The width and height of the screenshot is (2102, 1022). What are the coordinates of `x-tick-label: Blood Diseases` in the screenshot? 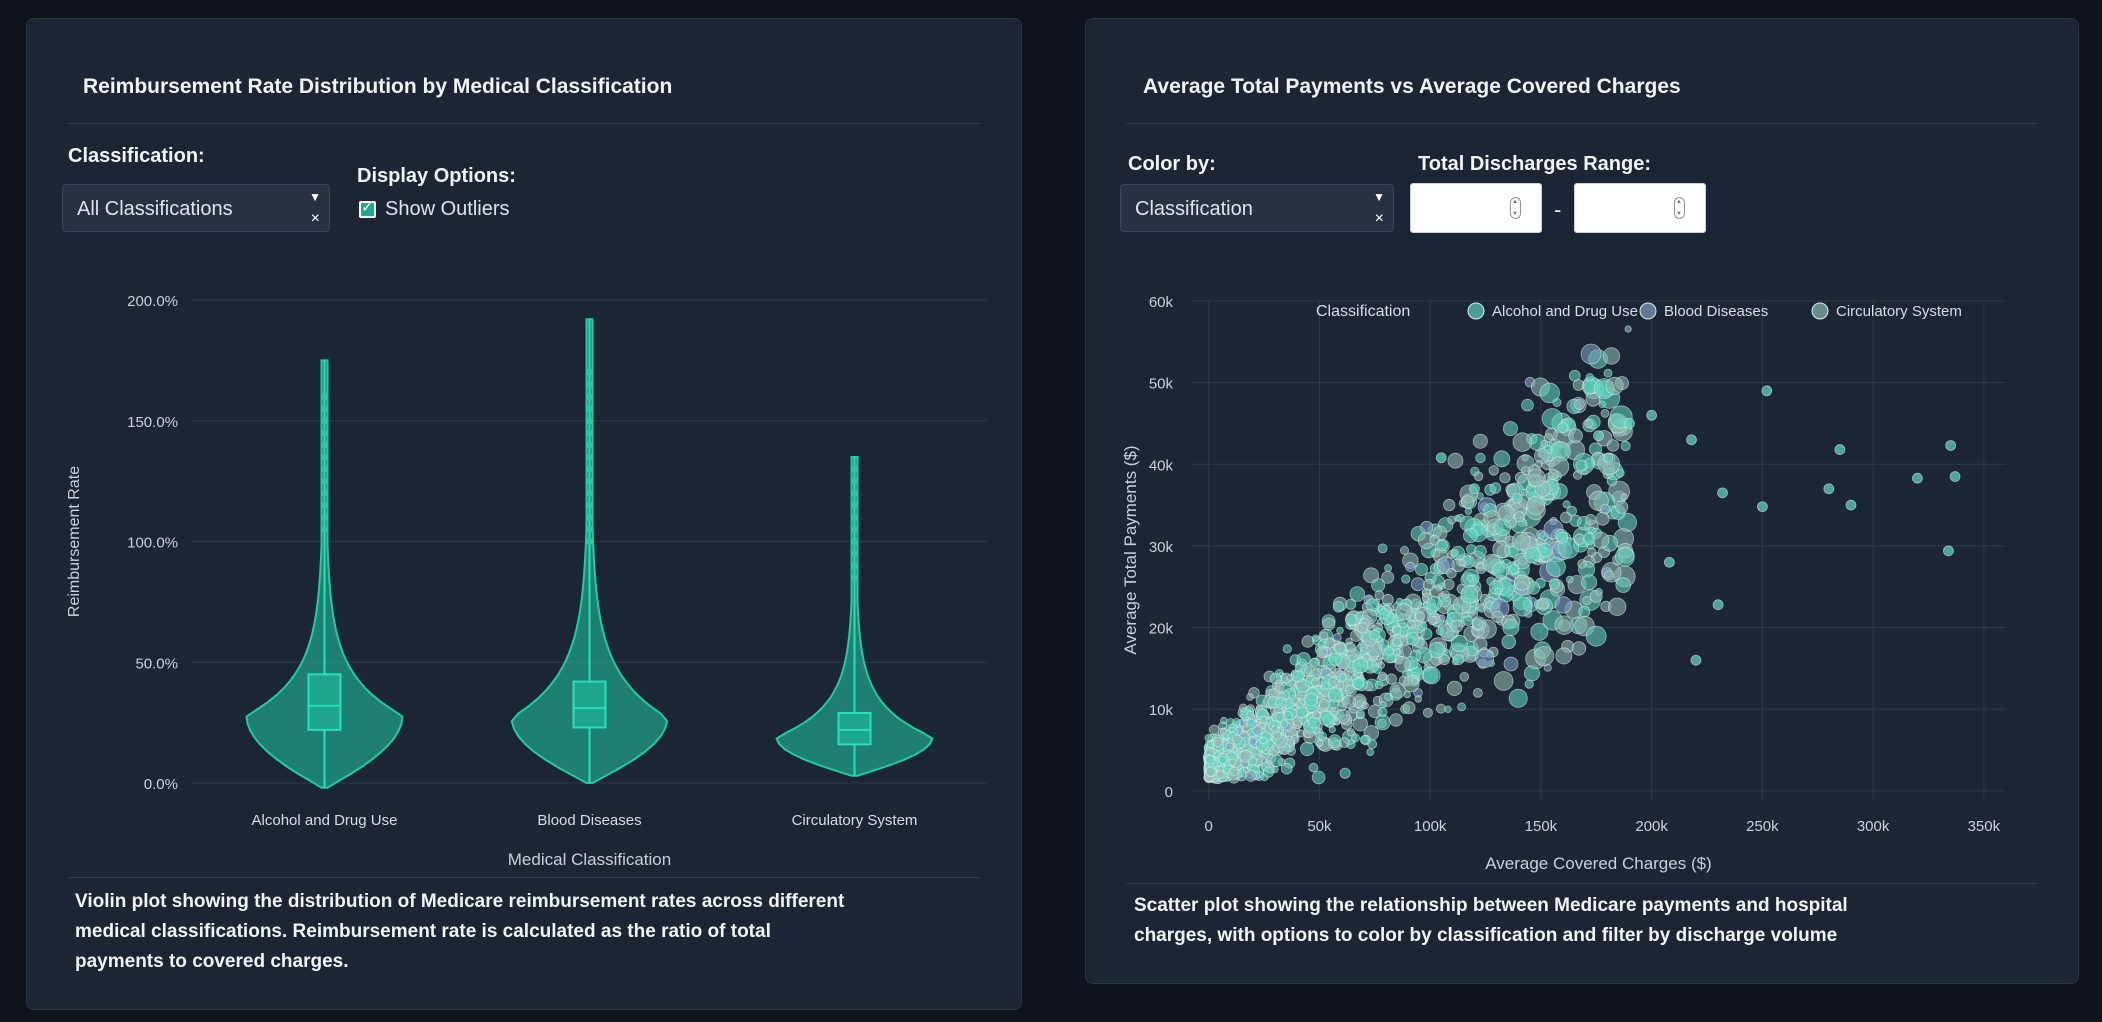 It's located at (589, 820).